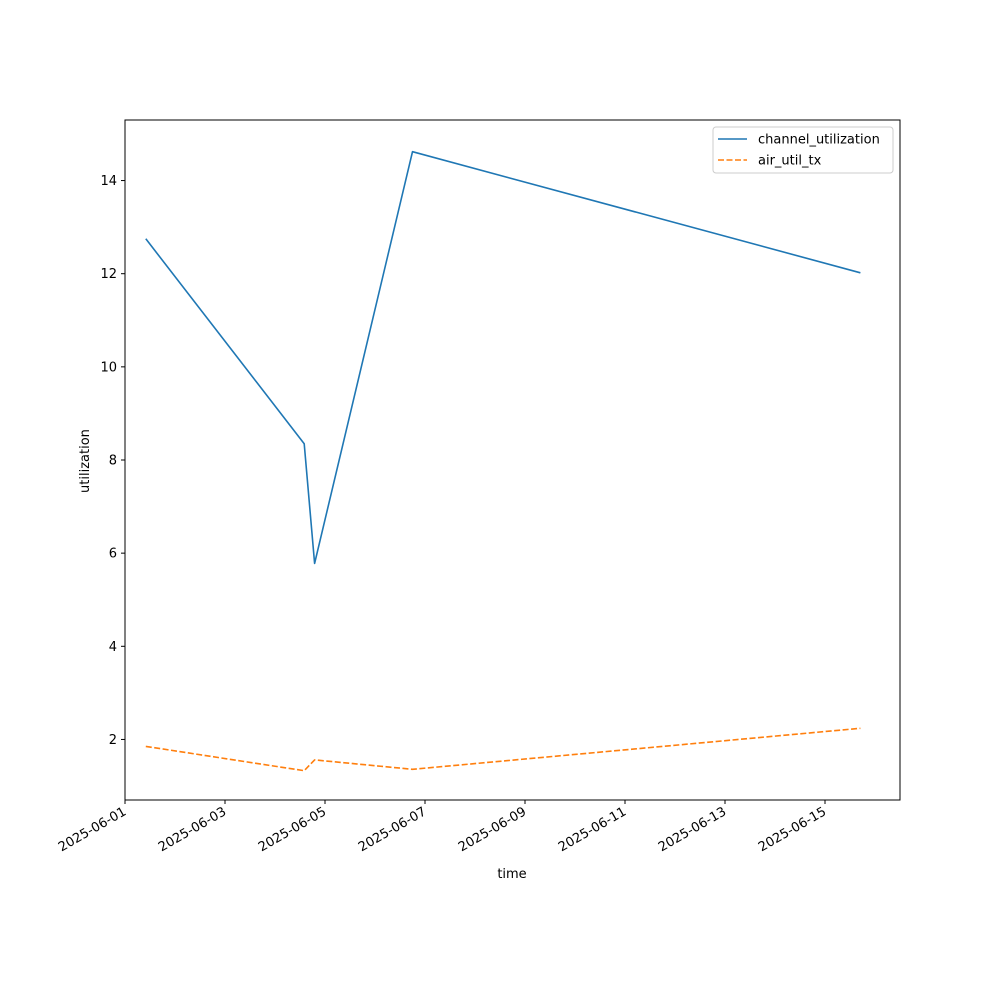  I want to click on legend-label: channel_utilization, so click(819, 140).